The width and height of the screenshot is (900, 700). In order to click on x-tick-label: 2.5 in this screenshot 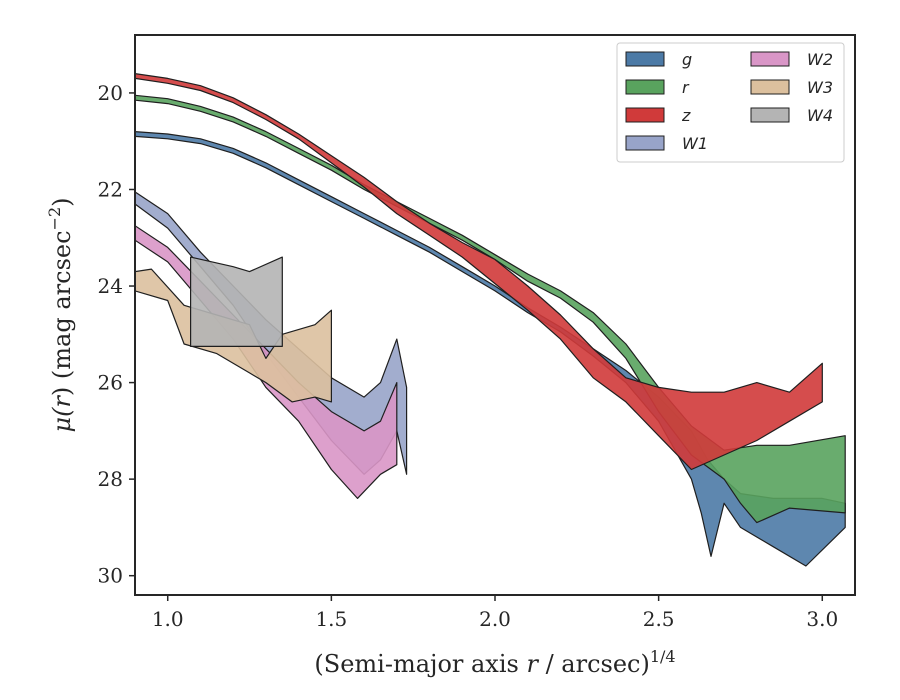, I will do `click(659, 619)`.